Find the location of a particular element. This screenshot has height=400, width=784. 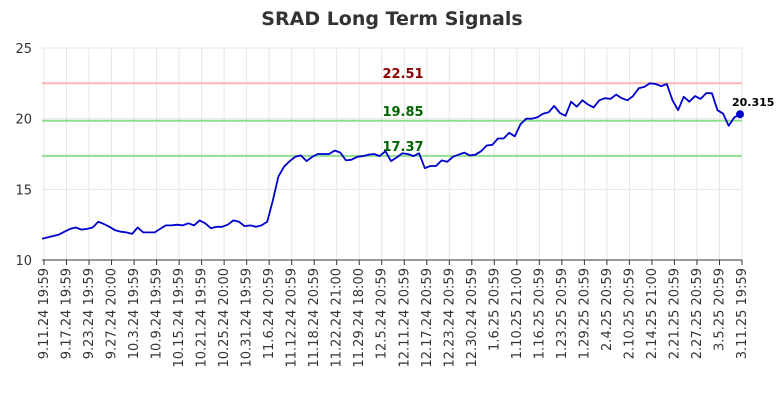

x-tick-label: 2.21.25 20:59 is located at coordinates (674, 313).